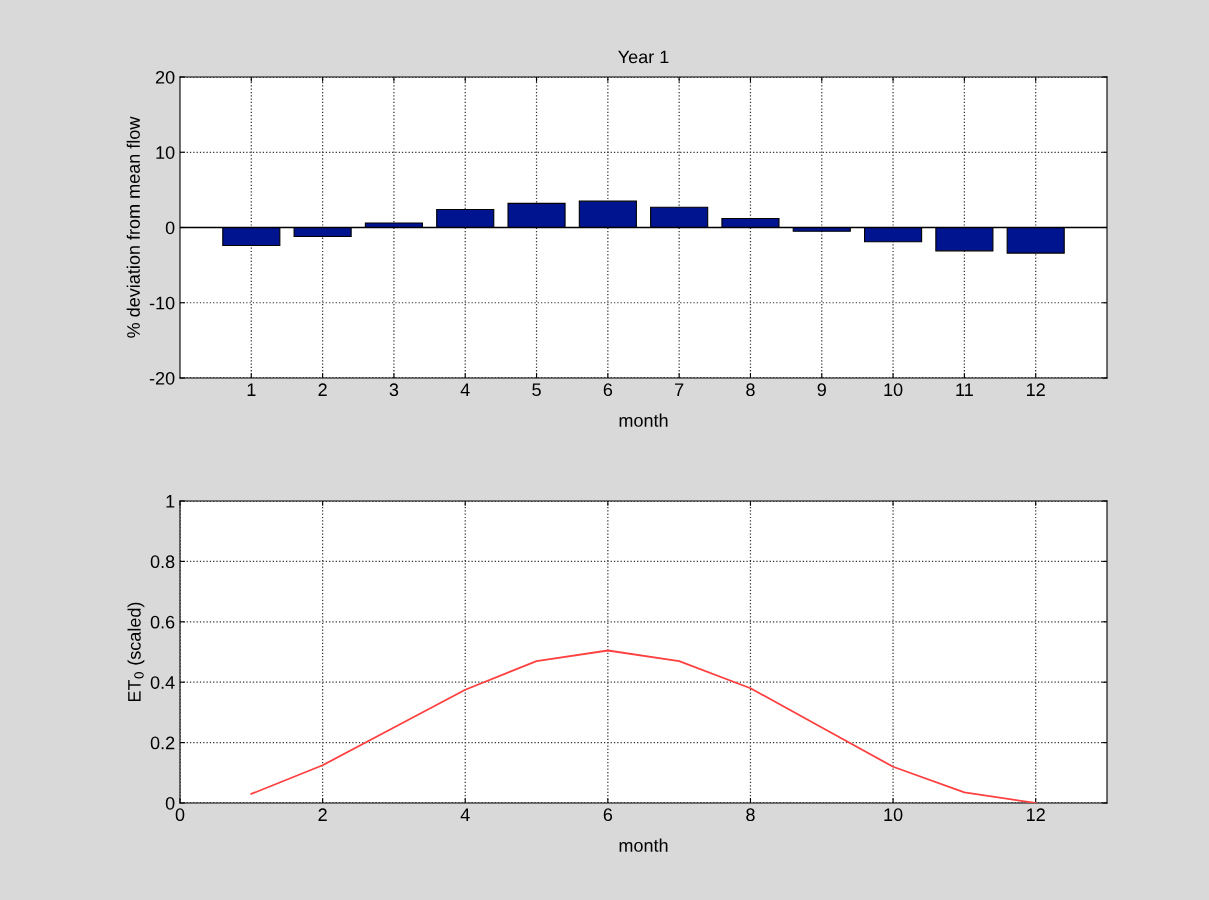  I want to click on x-tick-label: 11, so click(964, 389).